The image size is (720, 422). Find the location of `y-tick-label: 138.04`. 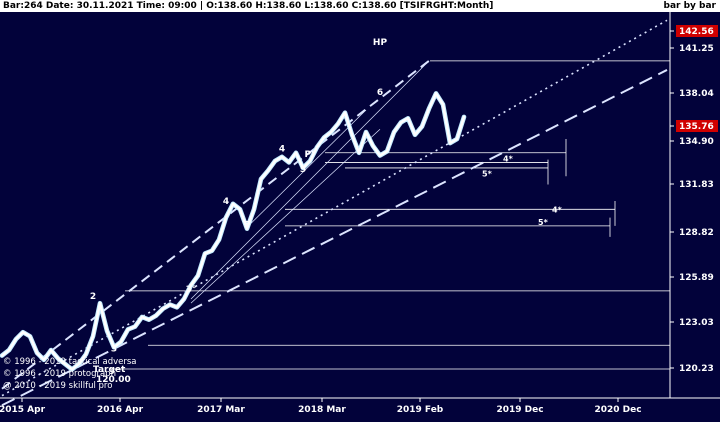

y-tick-label: 138.04 is located at coordinates (696, 94).